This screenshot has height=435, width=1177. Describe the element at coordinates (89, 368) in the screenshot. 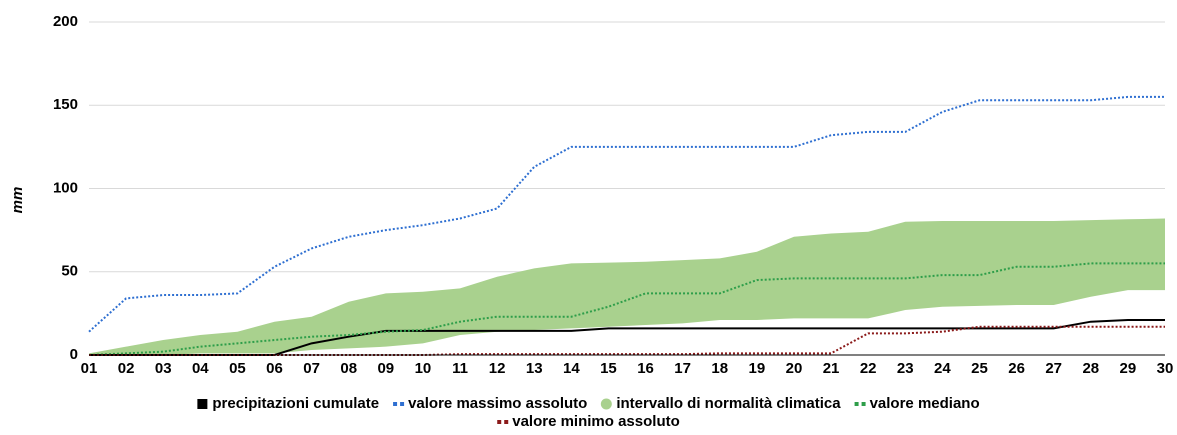

I see `x-tick-label: 01` at that location.